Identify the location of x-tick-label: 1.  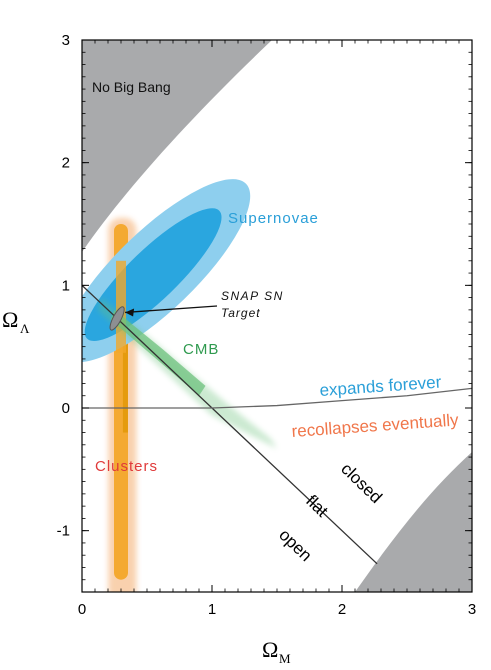
(212, 609).